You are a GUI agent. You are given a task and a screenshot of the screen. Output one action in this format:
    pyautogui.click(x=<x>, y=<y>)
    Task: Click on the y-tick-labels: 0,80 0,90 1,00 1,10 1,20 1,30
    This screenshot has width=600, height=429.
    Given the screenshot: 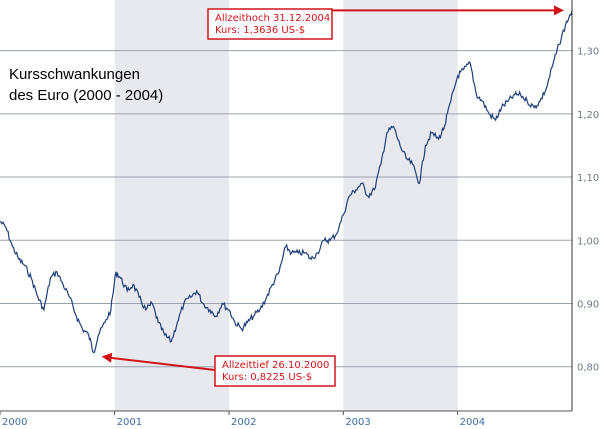 What is the action you would take?
    pyautogui.click(x=588, y=210)
    